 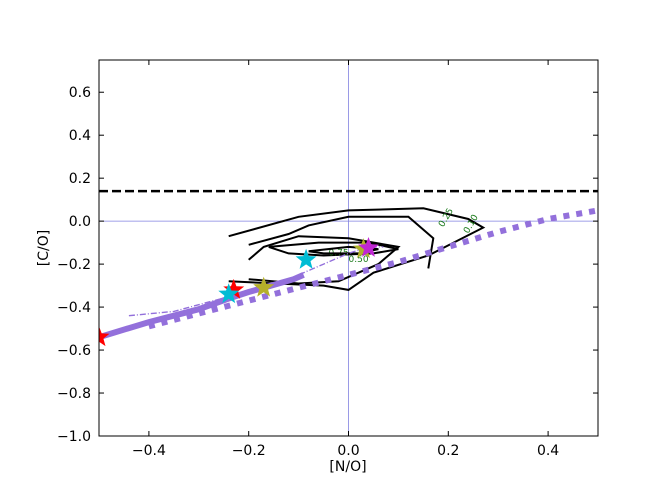 I want to click on y-tick-label: 0.0, so click(x=80, y=222).